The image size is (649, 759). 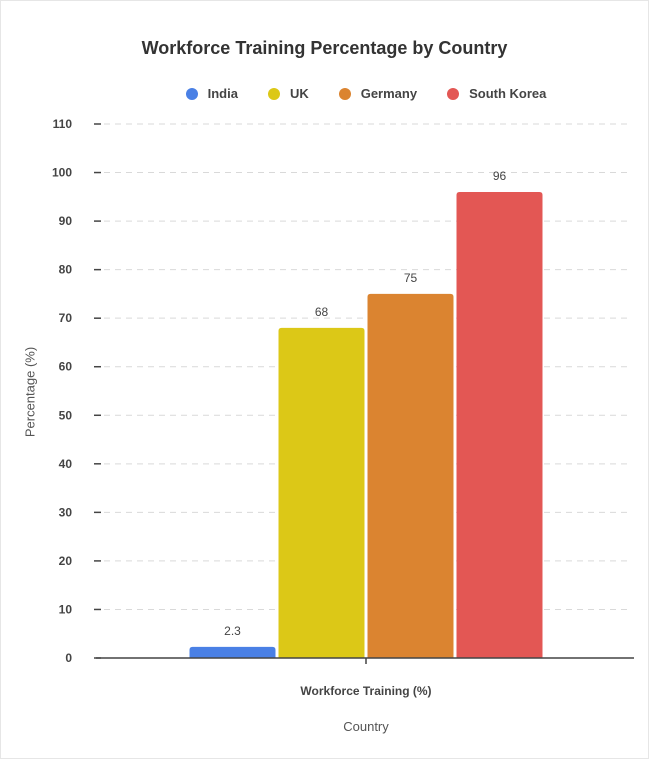 I want to click on legend-item-india: India, so click(x=211, y=93).